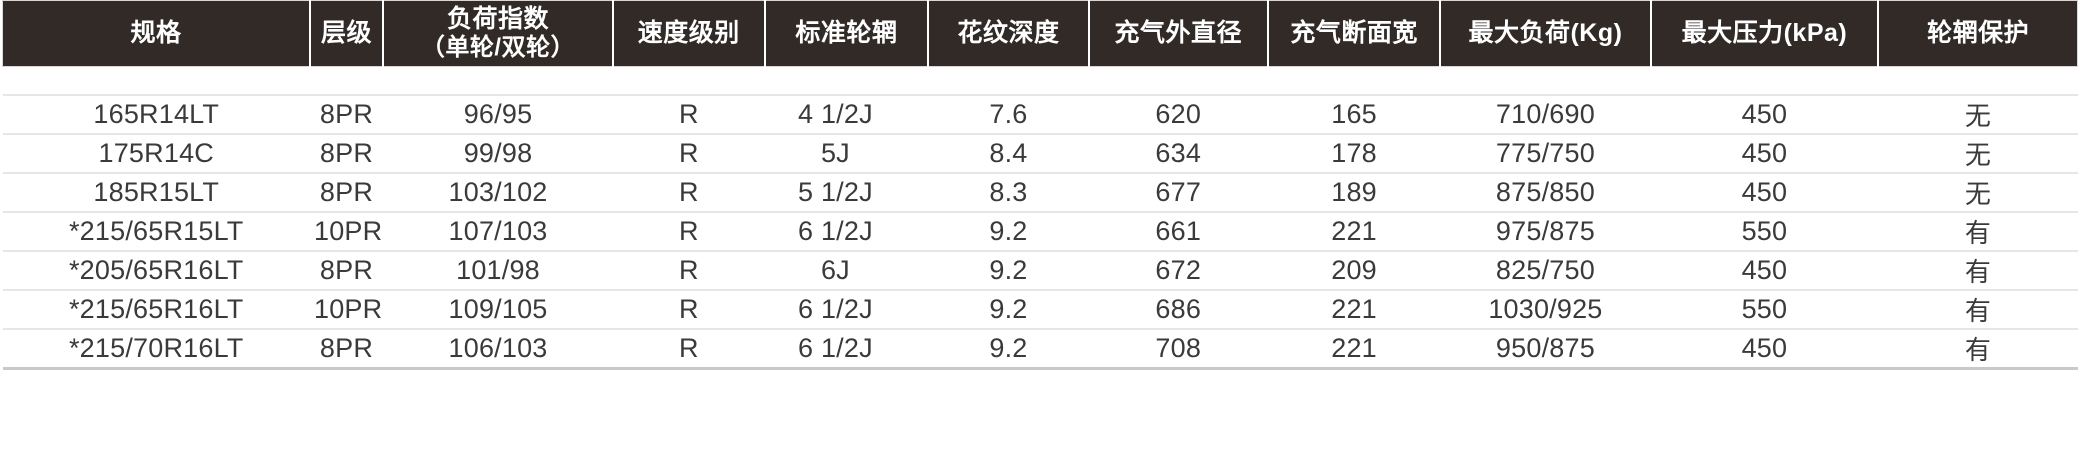 This screenshot has width=2080, height=455. I want to click on column-header-rim-protection-label: 轮辋保护, so click(1978, 32).